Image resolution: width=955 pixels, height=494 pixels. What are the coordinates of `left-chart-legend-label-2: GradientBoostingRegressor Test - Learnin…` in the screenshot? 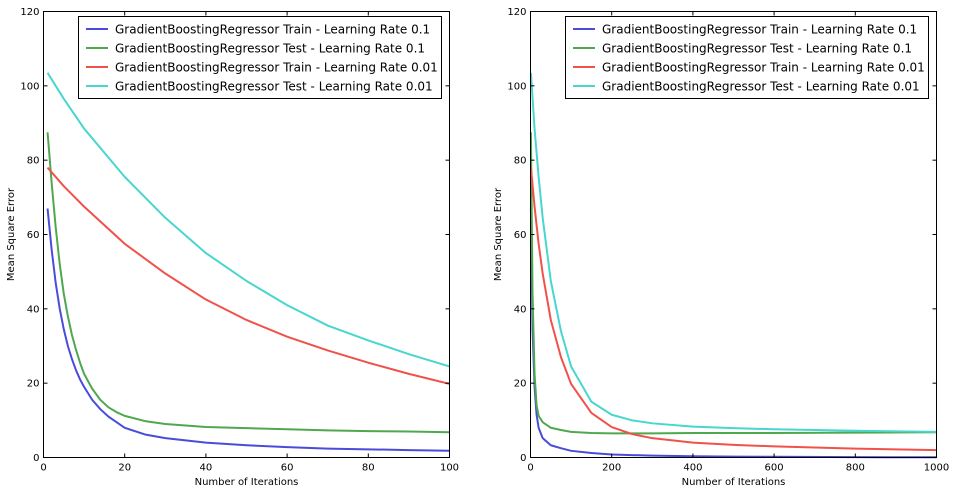 It's located at (270, 49).